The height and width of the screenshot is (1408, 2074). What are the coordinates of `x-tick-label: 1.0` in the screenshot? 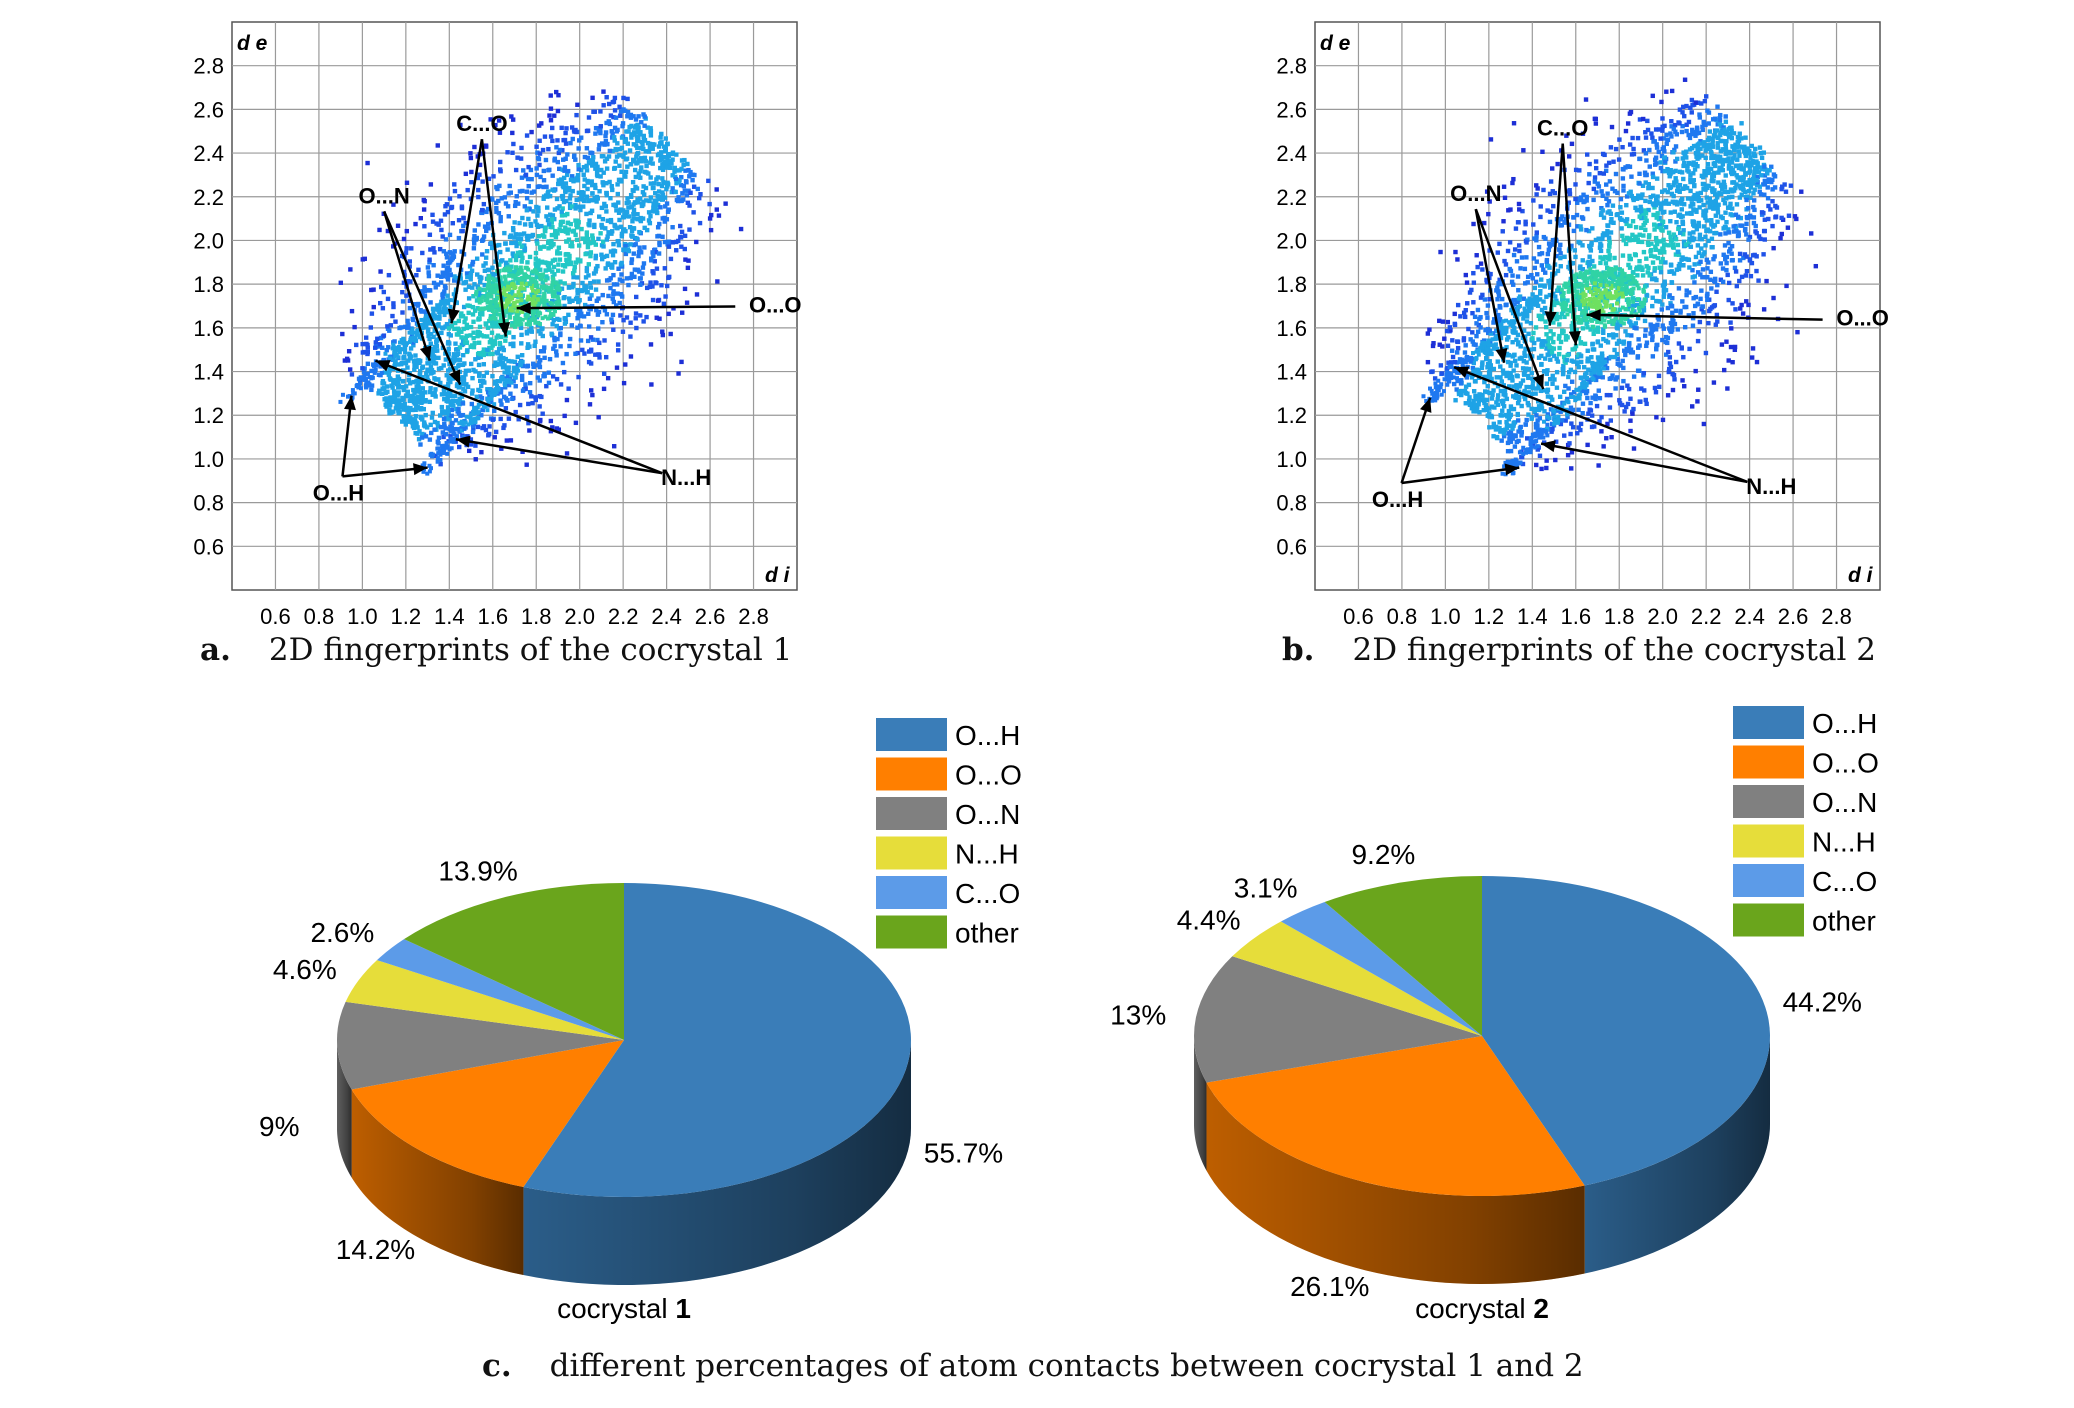 It's located at (362, 616).